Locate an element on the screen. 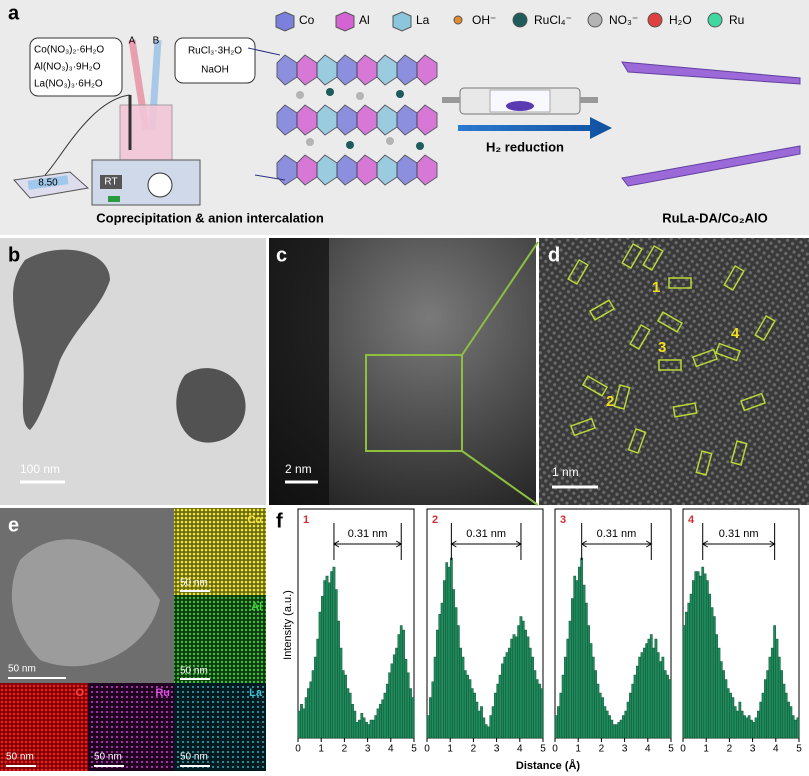  site-label: 2 is located at coordinates (610, 401).